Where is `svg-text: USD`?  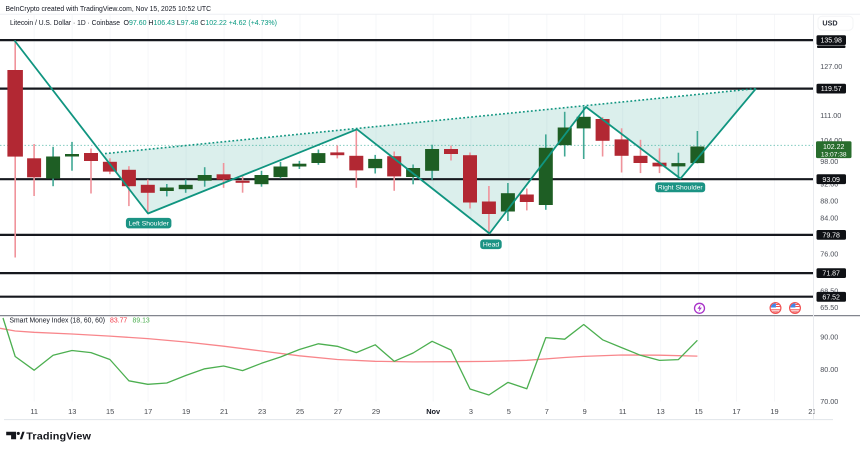 svg-text: USD is located at coordinates (829, 23).